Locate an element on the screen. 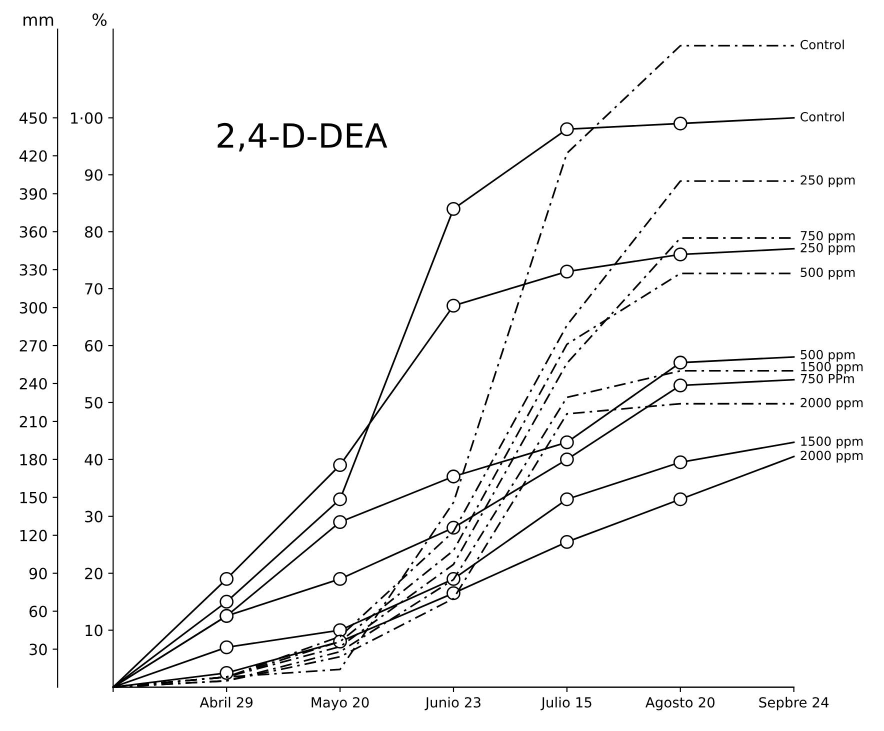 The width and height of the screenshot is (884, 731). y-tick-label: 40 is located at coordinates (93, 460).